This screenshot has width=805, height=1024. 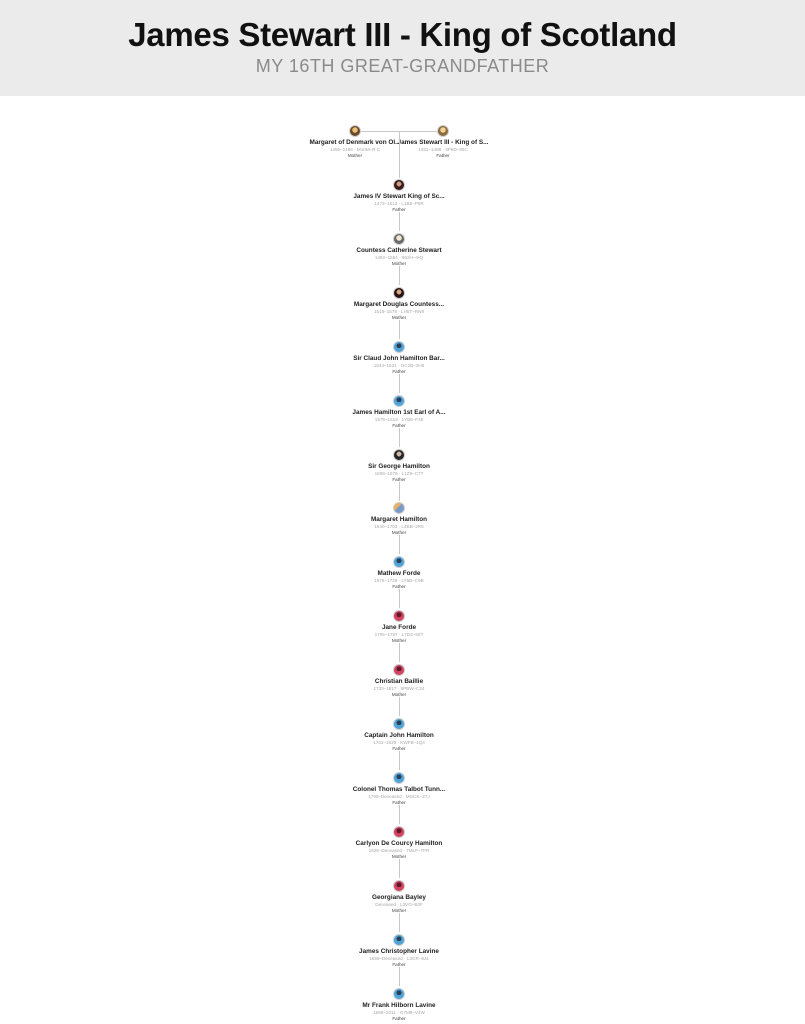 I want to click on person-name: Sir George Hamilton, so click(x=399, y=466).